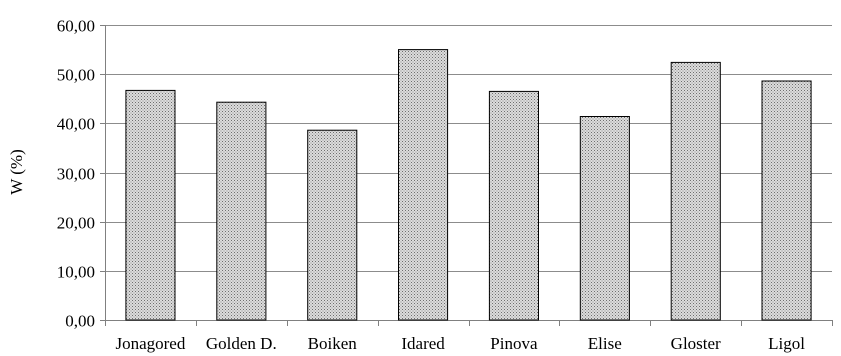 This screenshot has height=356, width=841. What do you see at coordinates (695, 191) in the screenshot?
I see `bar-gloster` at bounding box center [695, 191].